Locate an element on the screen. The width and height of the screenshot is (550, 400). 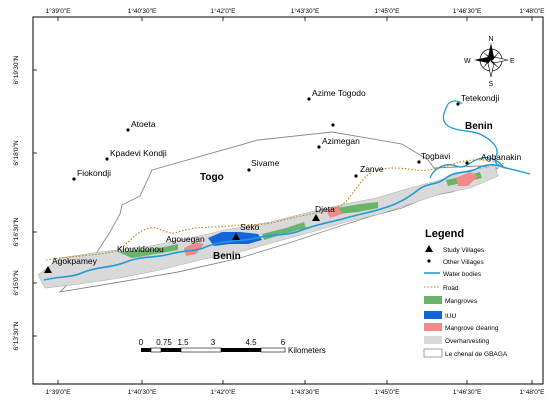
scale-tick-3: 3 is located at coordinates (213, 342).